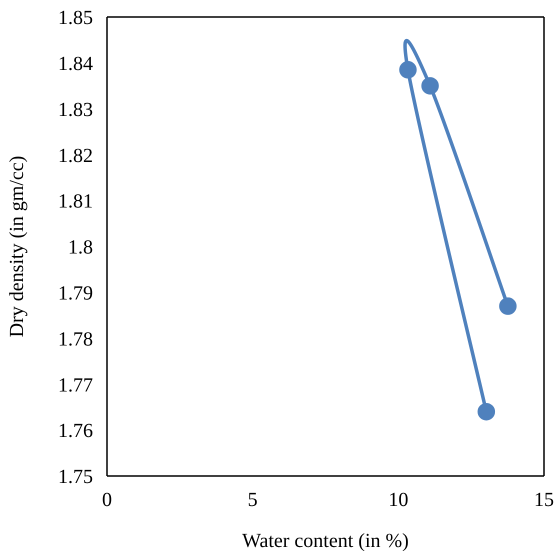 This screenshot has width=557, height=551. What do you see at coordinates (75, 64) in the screenshot?
I see `y-tick-label: 1.84` at bounding box center [75, 64].